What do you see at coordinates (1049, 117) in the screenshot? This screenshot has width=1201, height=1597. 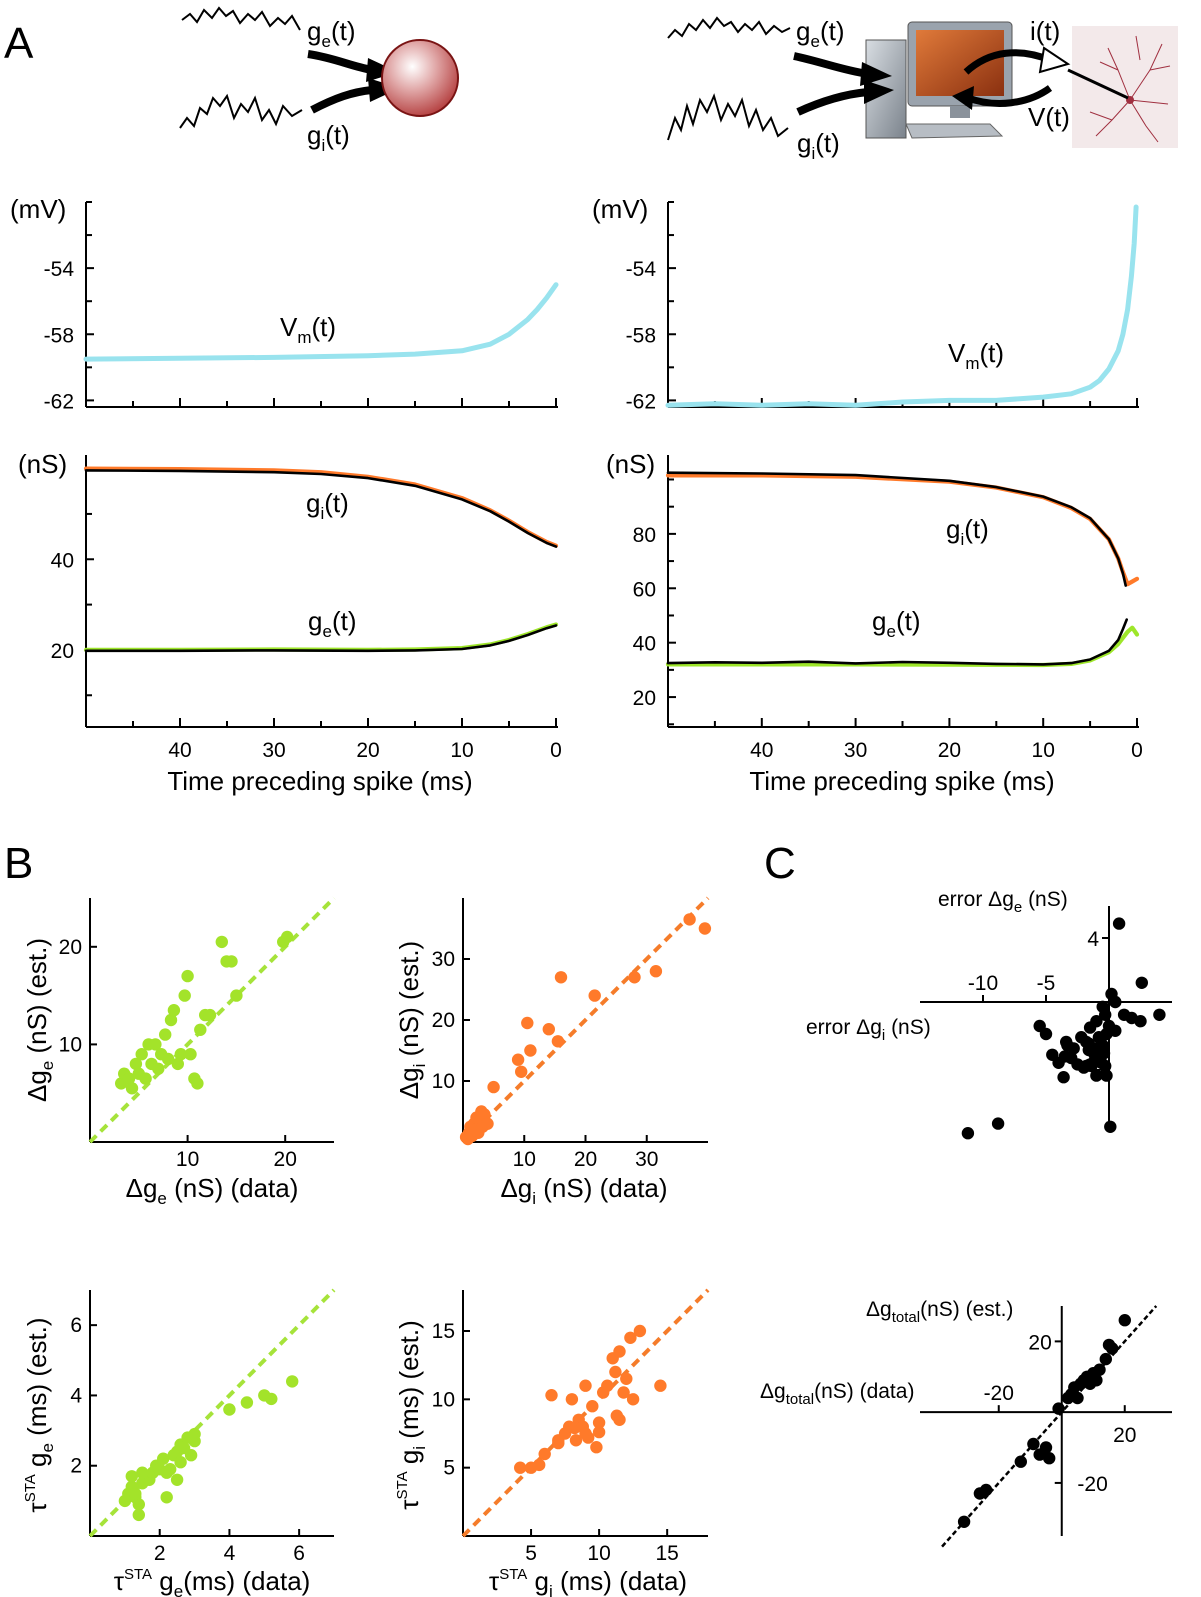 I see `voltage-label: V(t)` at bounding box center [1049, 117].